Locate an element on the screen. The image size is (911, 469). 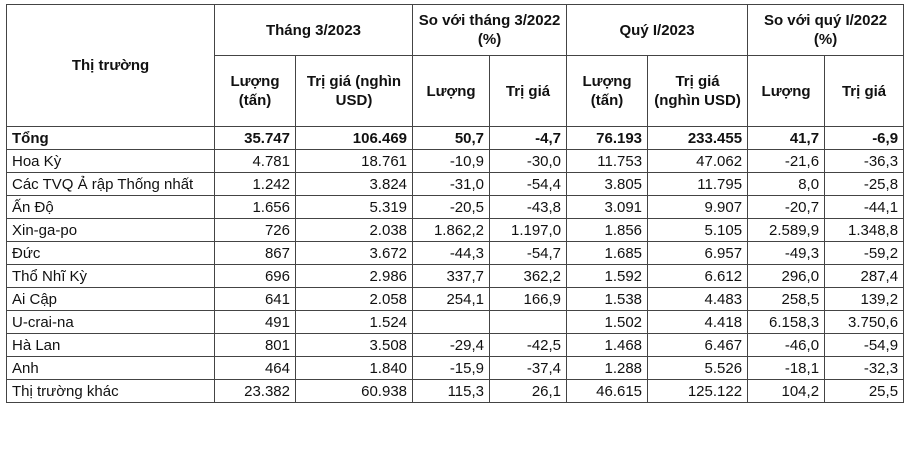
cell-value: 6.612 is located at coordinates (698, 276).